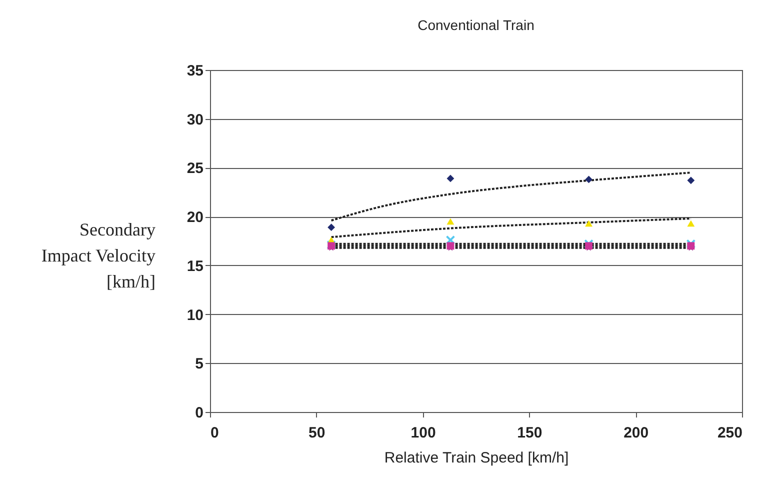 Image resolution: width=758 pixels, height=491 pixels. I want to click on x-tick-label: 200, so click(636, 433).